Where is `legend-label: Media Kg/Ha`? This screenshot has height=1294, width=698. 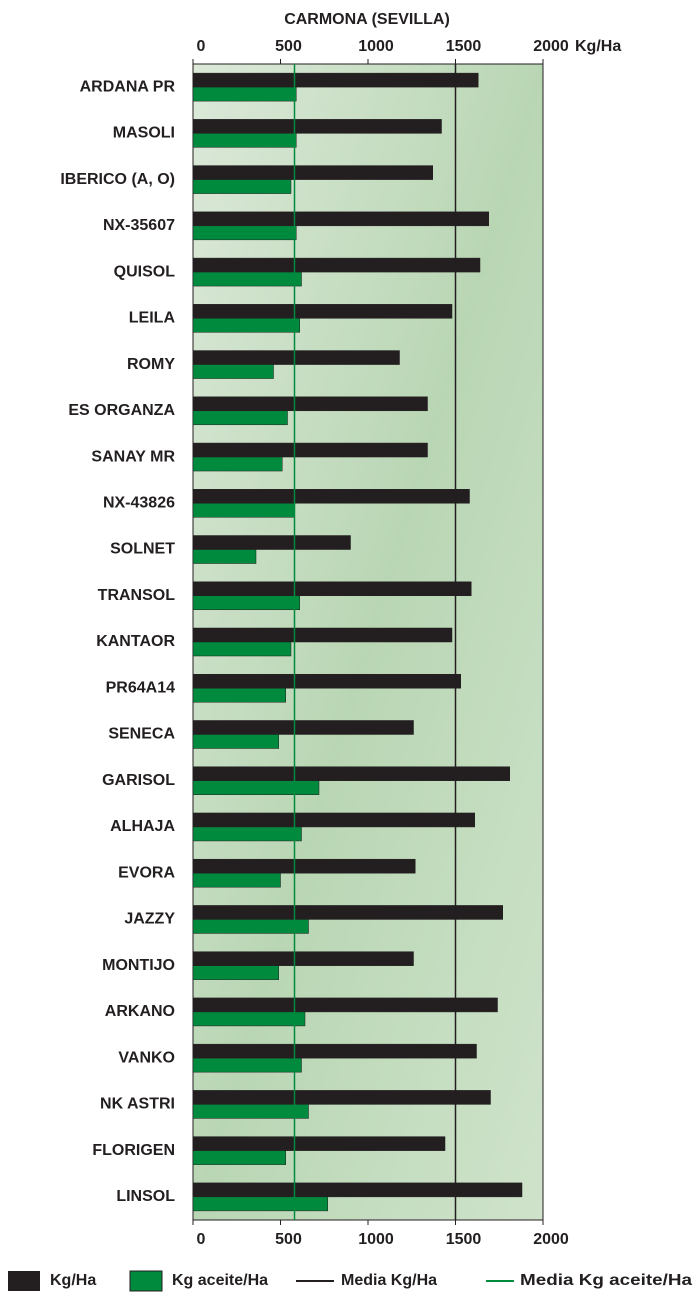
legend-label: Media Kg/Ha is located at coordinates (389, 1280).